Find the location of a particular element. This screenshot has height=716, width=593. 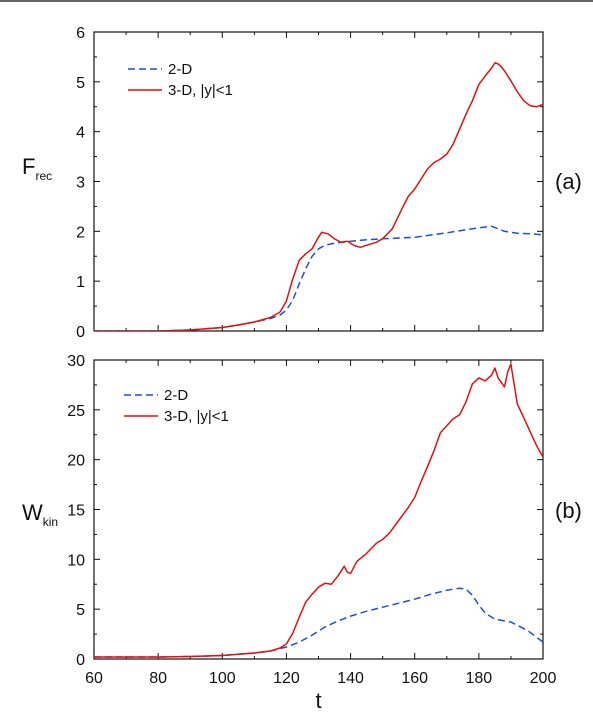

x-tick-label: 160 is located at coordinates (414, 678).